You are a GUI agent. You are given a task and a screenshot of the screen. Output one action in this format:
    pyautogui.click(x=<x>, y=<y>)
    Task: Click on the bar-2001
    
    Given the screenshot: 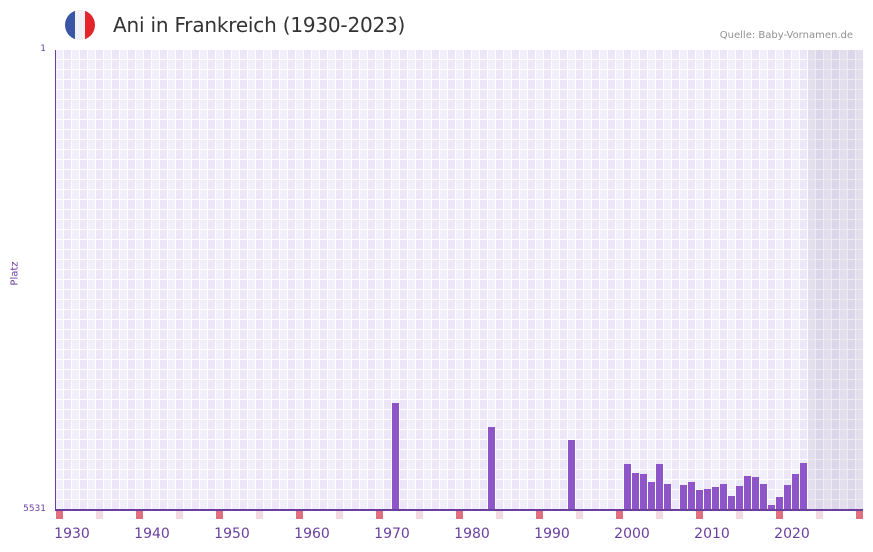 What is the action you would take?
    pyautogui.click(x=643, y=492)
    